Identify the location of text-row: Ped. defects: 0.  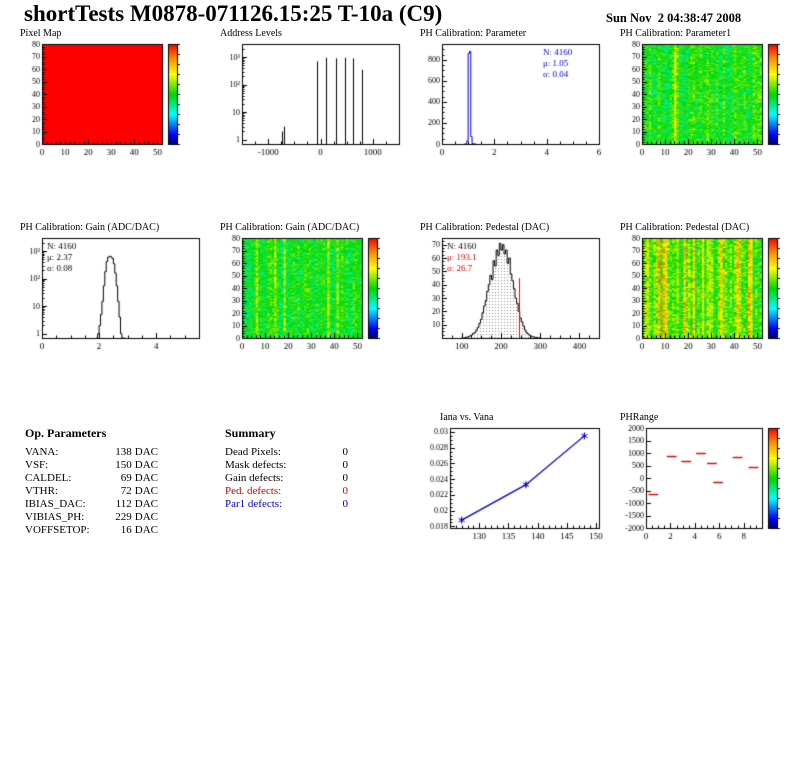
(286, 491).